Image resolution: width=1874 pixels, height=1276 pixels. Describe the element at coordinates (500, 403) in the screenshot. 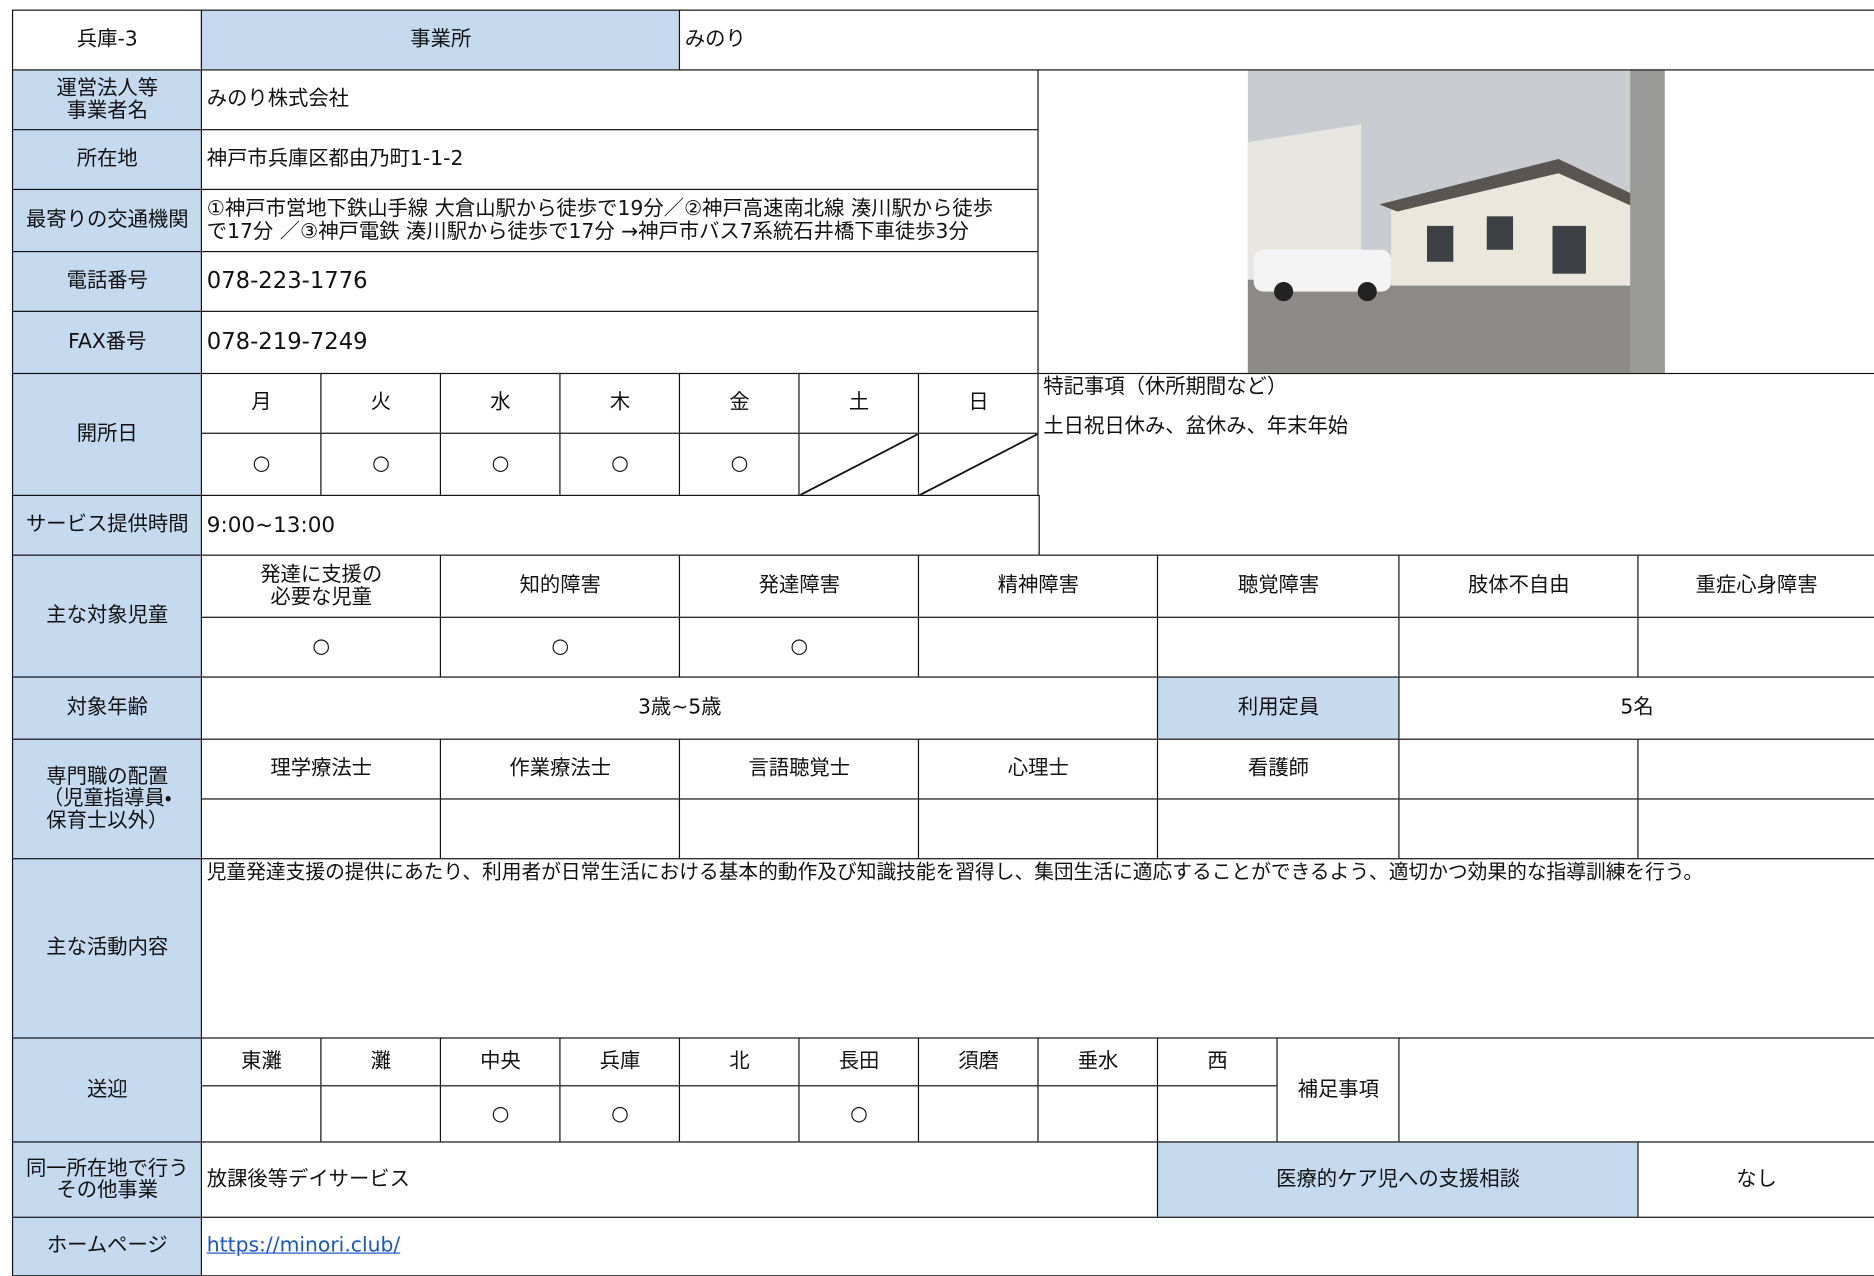

I see `cell: 水` at that location.